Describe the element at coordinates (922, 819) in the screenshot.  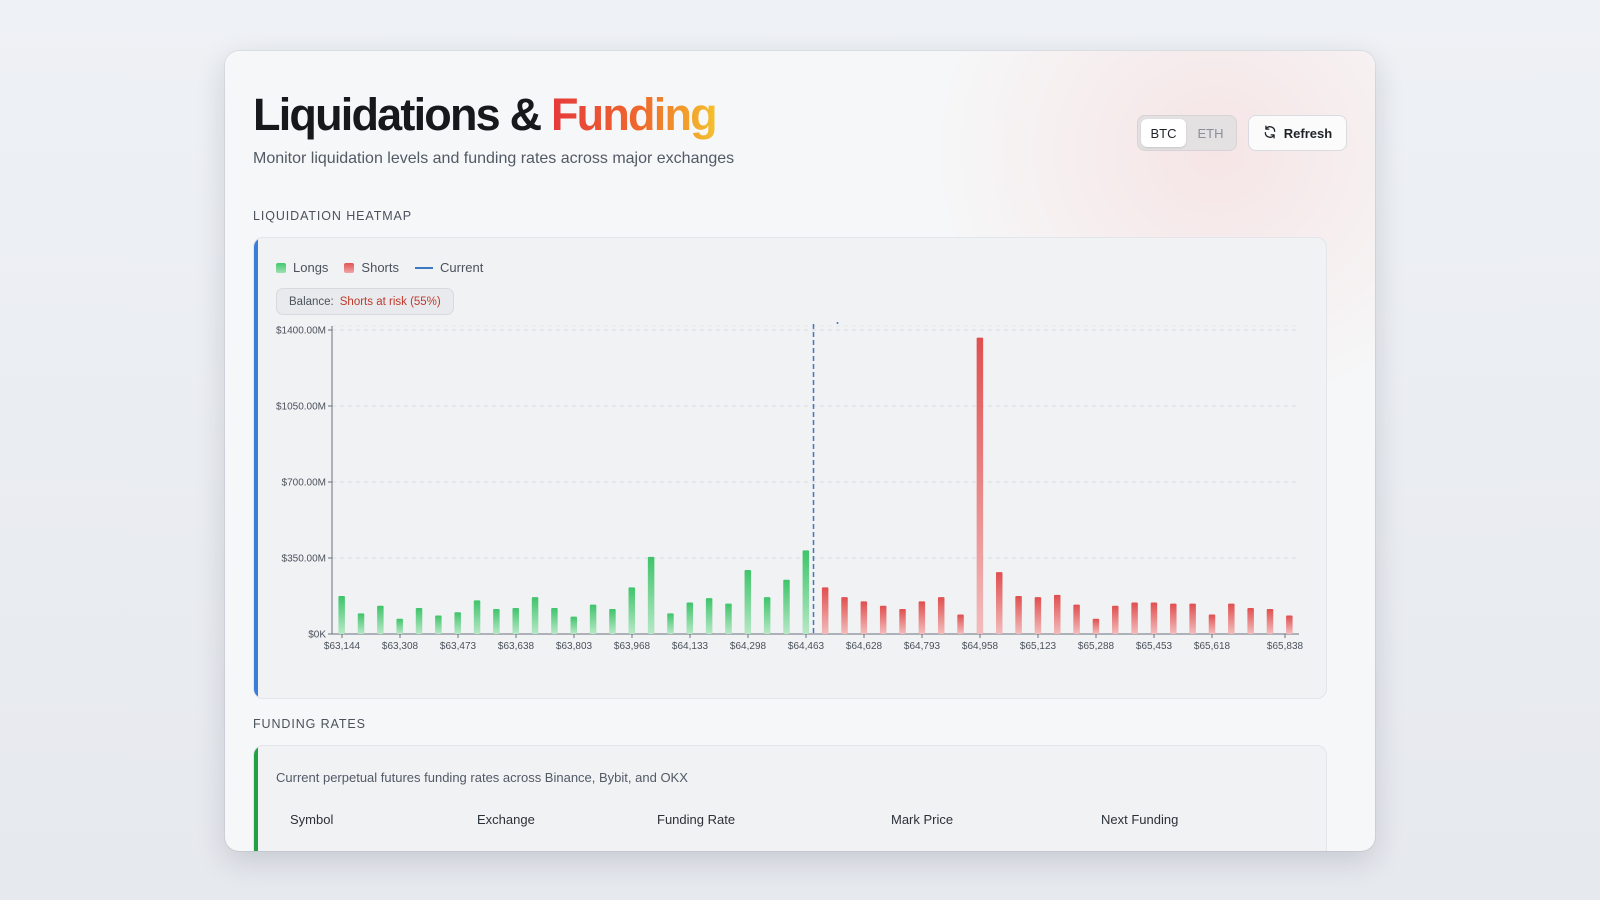
I see `col-mark-price: Mark Price` at that location.